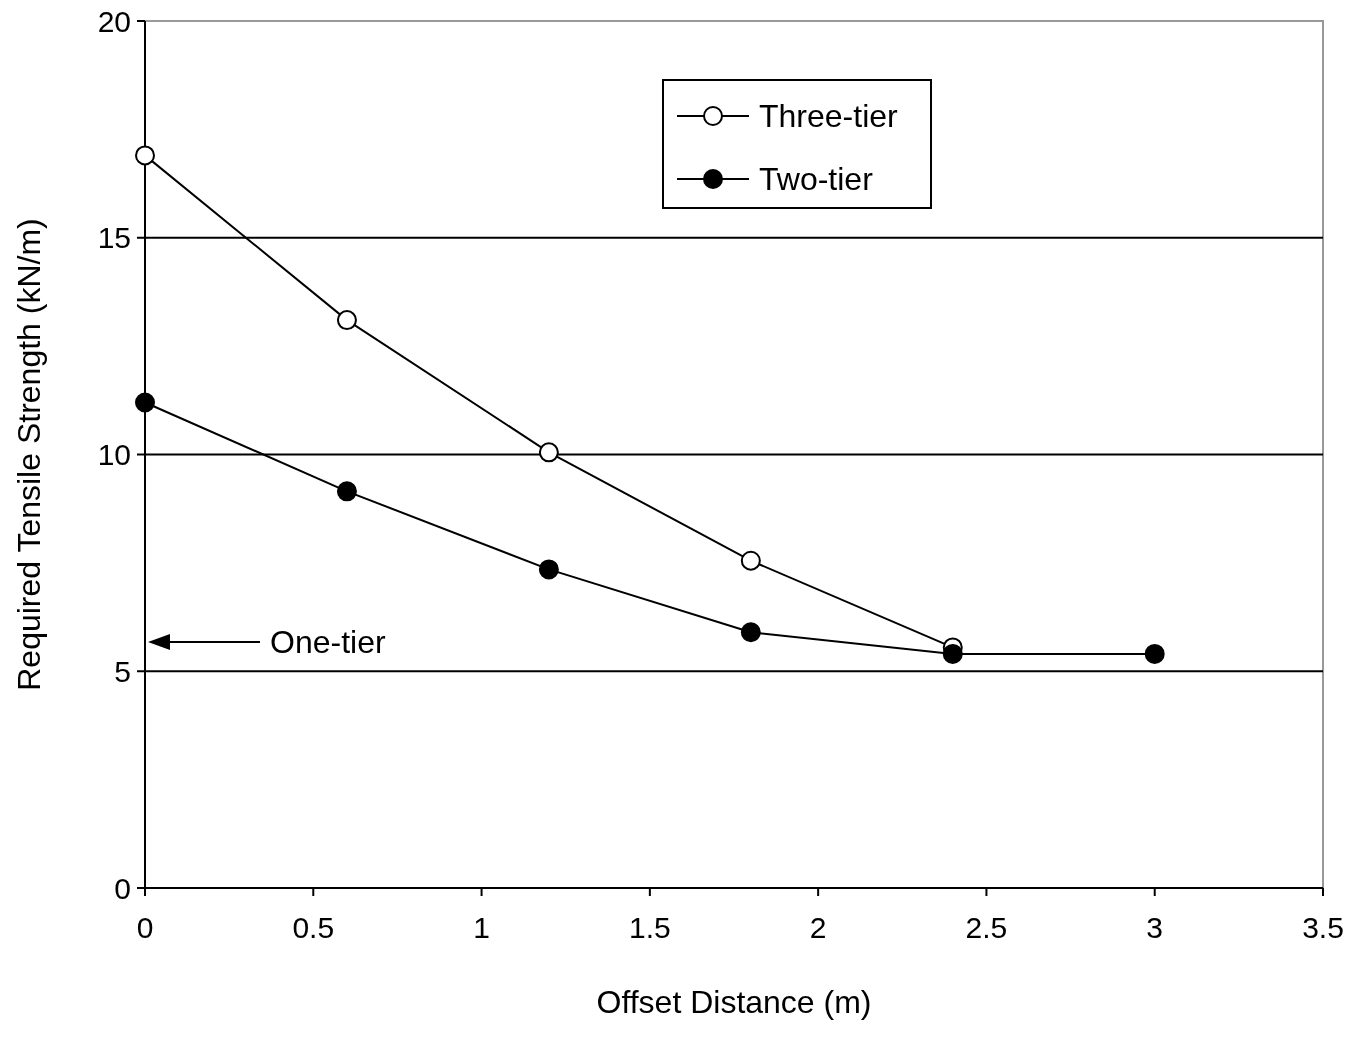 The height and width of the screenshot is (1038, 1365). What do you see at coordinates (313, 927) in the screenshot?
I see `x-tick-label: 0.5` at bounding box center [313, 927].